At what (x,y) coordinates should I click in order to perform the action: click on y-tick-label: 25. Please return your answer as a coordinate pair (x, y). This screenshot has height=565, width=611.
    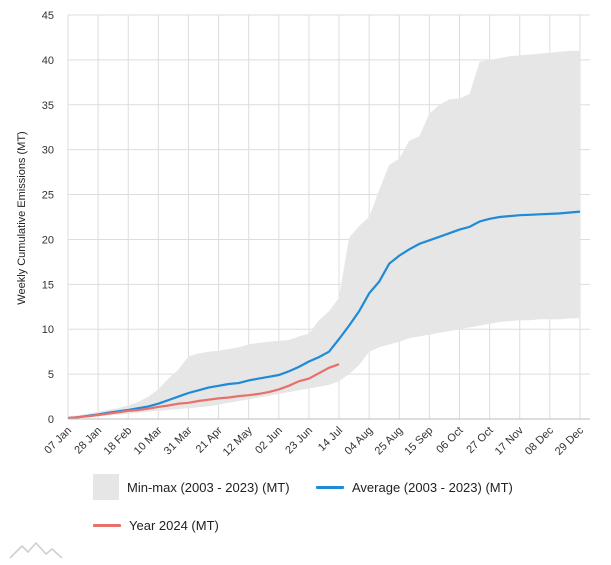
    Looking at the image, I should click on (48, 196).